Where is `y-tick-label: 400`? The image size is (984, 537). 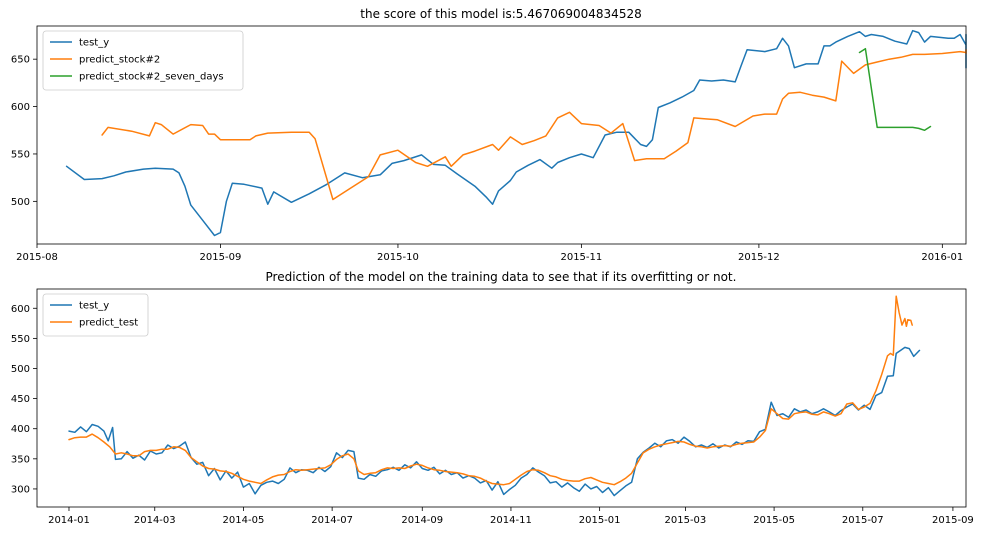
y-tick-label: 400 is located at coordinates (20, 429).